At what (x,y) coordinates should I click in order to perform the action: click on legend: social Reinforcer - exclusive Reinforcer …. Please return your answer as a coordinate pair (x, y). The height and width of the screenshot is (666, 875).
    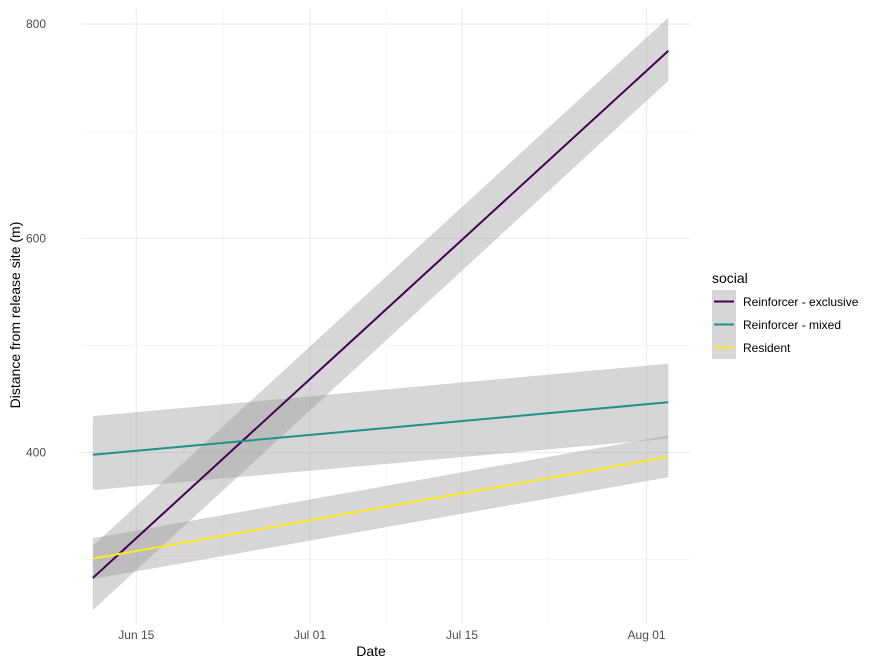
    Looking at the image, I should click on (785, 314).